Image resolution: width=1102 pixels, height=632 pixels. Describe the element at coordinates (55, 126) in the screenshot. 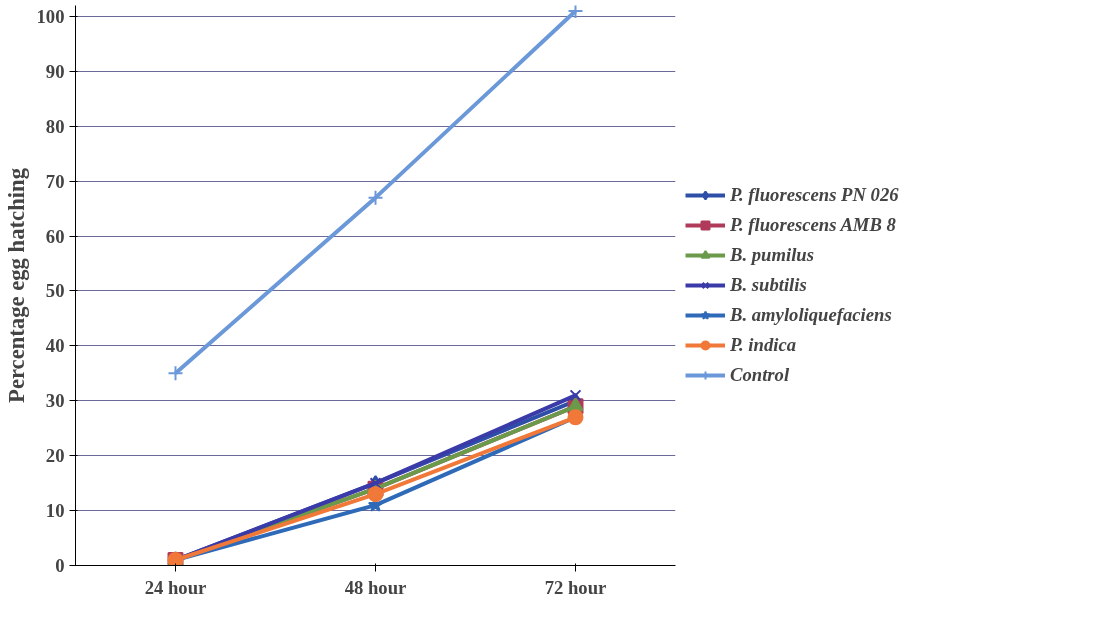

I see `y-tick-label: 80` at that location.